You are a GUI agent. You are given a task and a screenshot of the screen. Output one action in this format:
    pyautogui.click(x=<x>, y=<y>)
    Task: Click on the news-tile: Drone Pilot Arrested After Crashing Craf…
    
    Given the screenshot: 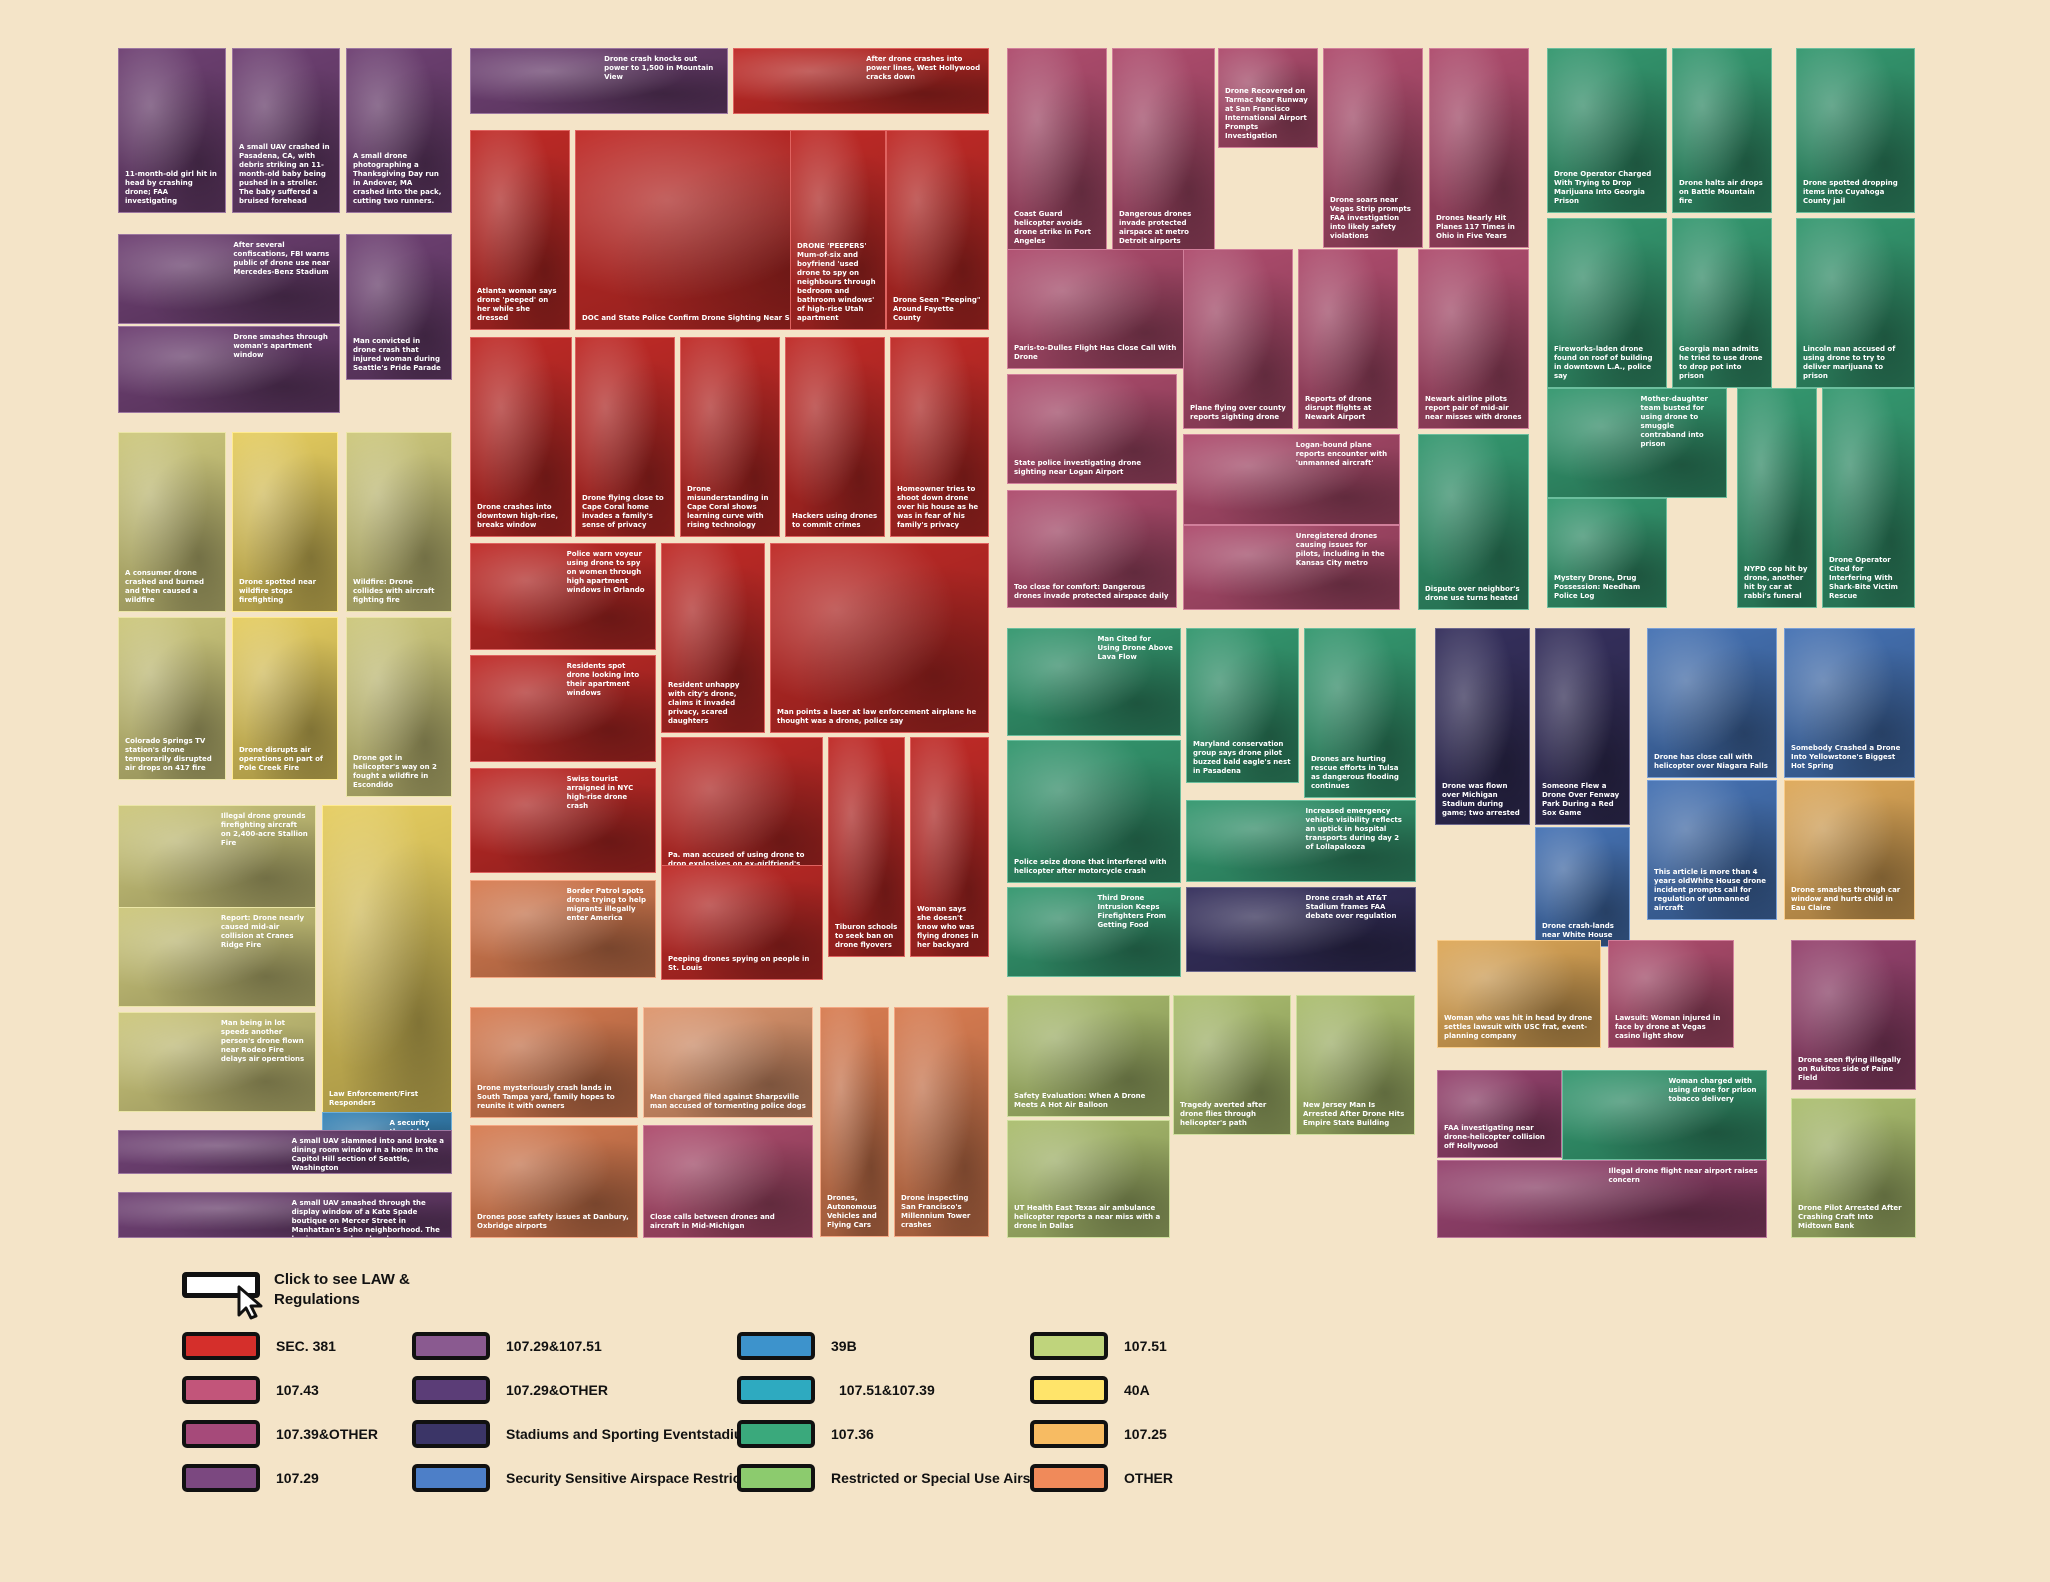 What is the action you would take?
    pyautogui.click(x=1853, y=1168)
    